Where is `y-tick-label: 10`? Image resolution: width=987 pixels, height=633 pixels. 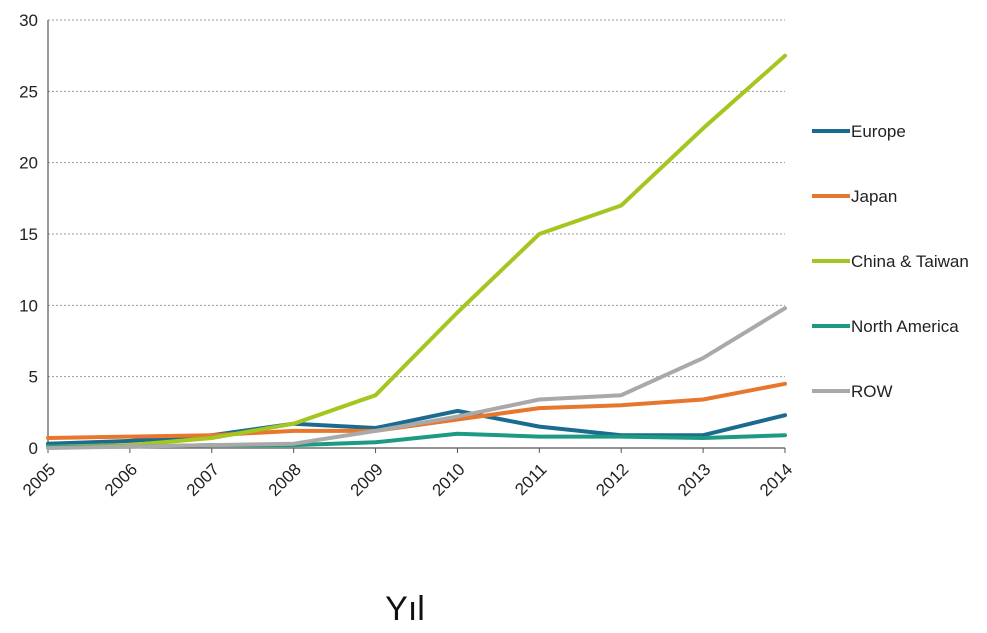
y-tick-label: 10 is located at coordinates (28, 305).